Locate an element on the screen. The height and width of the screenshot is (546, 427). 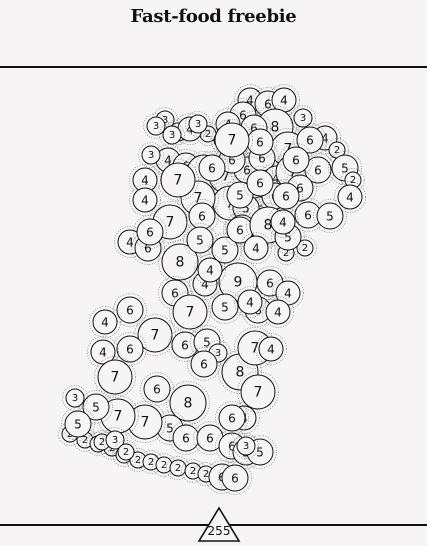
bubble: 9 is located at coordinates (238, 282).